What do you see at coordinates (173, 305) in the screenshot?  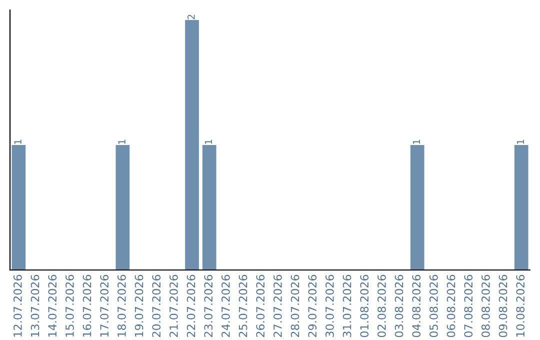 I see `x-tick-label: 21.07.2026` at bounding box center [173, 305].